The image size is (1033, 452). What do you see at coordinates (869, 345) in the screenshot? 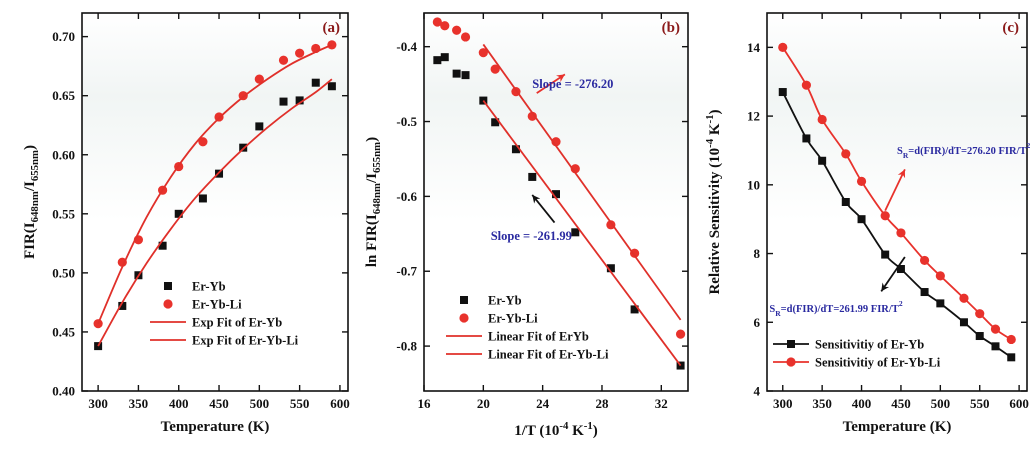
I see `legend-label: Sensitivitiy of Er-Yb` at bounding box center [869, 345].